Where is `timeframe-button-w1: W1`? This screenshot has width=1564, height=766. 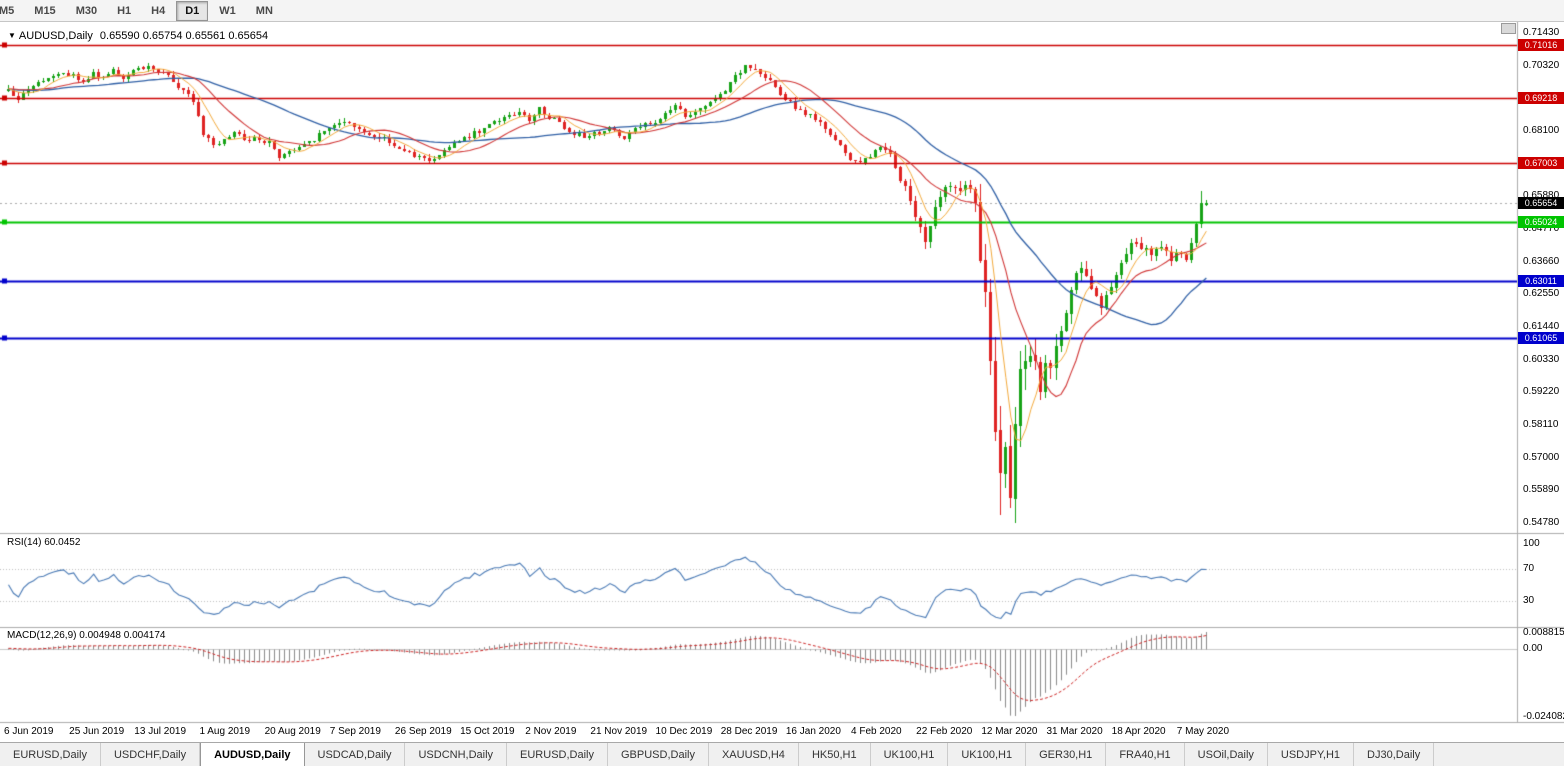 timeframe-button-w1: W1 is located at coordinates (227, 10).